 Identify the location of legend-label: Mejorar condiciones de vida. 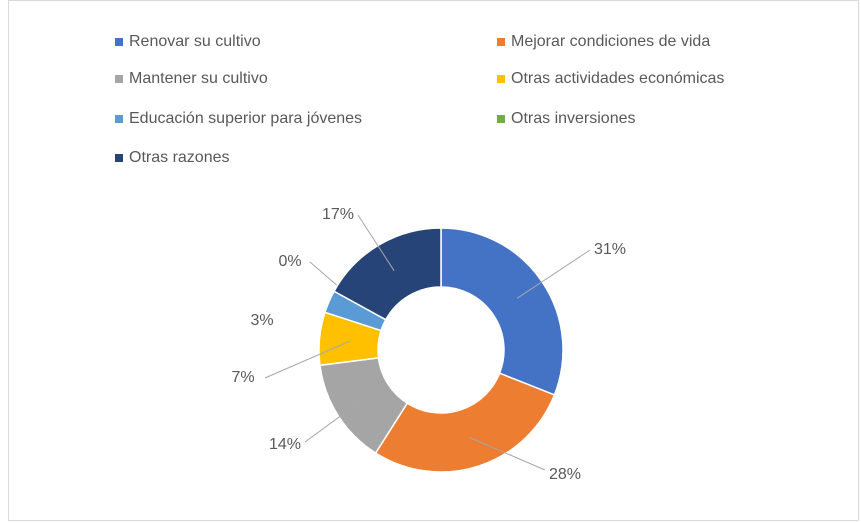
(610, 41).